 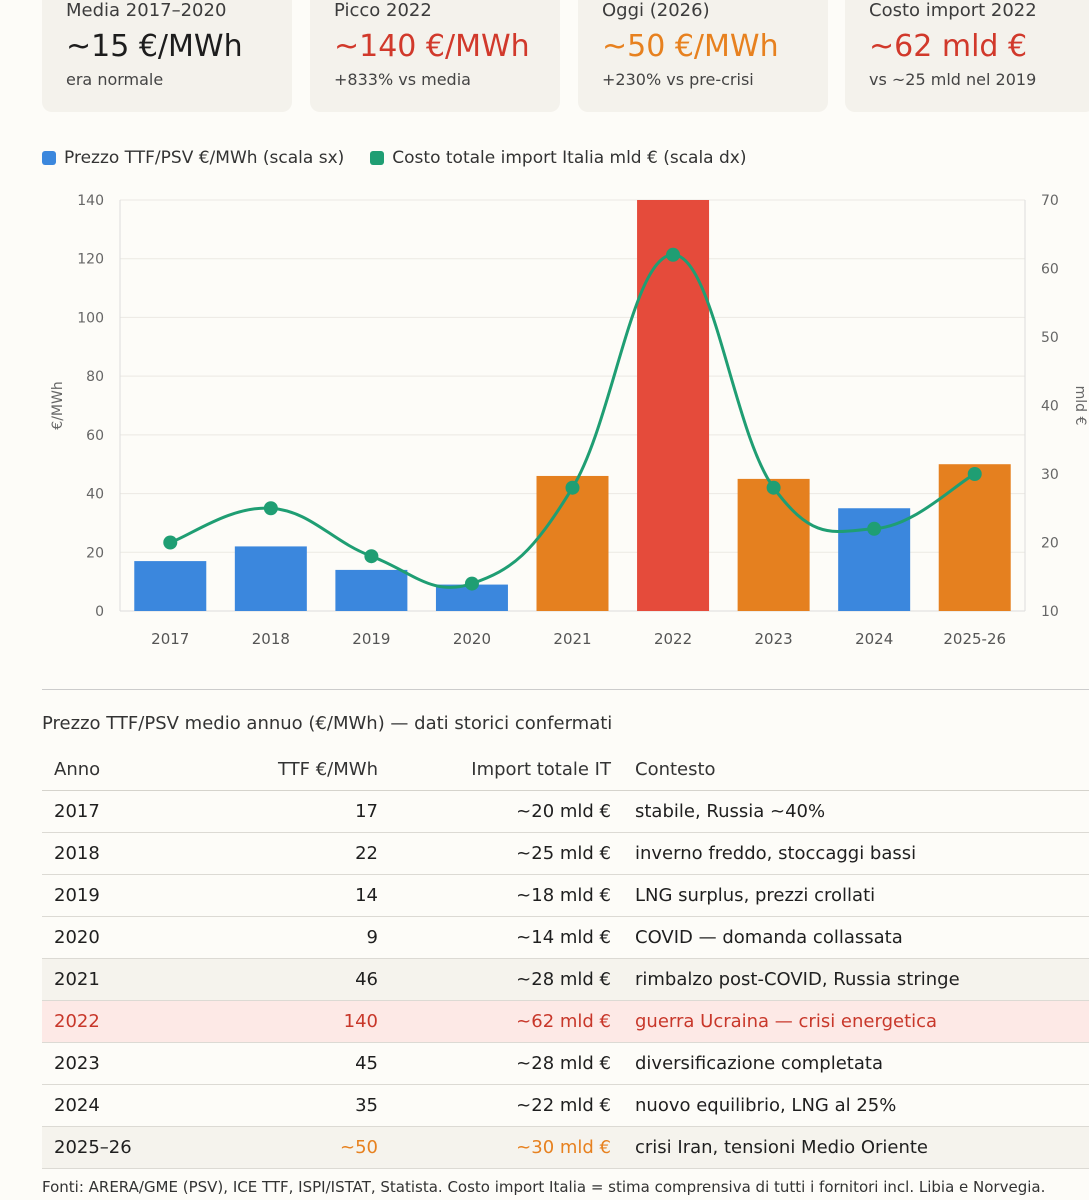 I want to click on x-tick-label: 2024, so click(x=874, y=639).